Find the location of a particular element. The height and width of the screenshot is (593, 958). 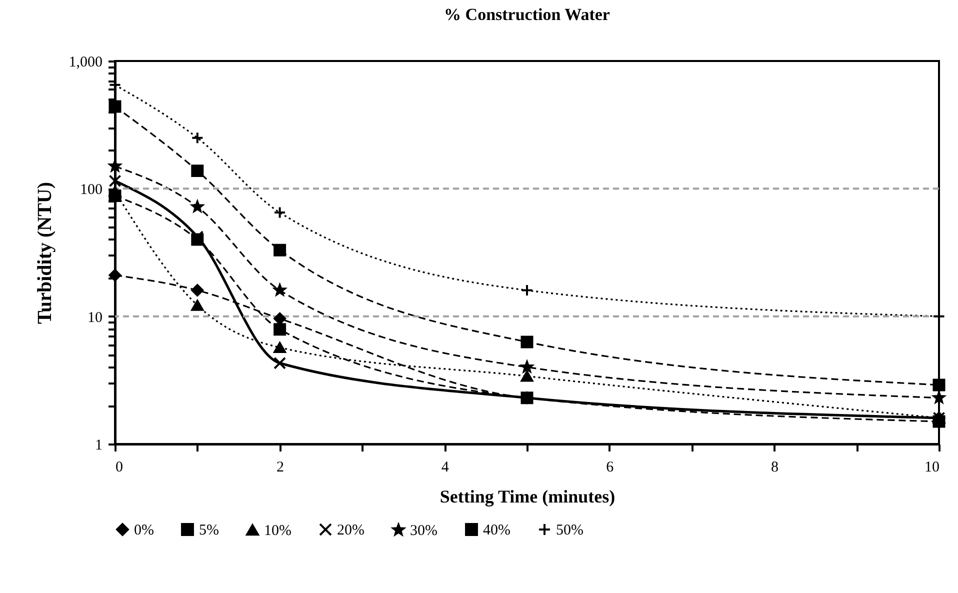

legend-label: 30% is located at coordinates (424, 531).